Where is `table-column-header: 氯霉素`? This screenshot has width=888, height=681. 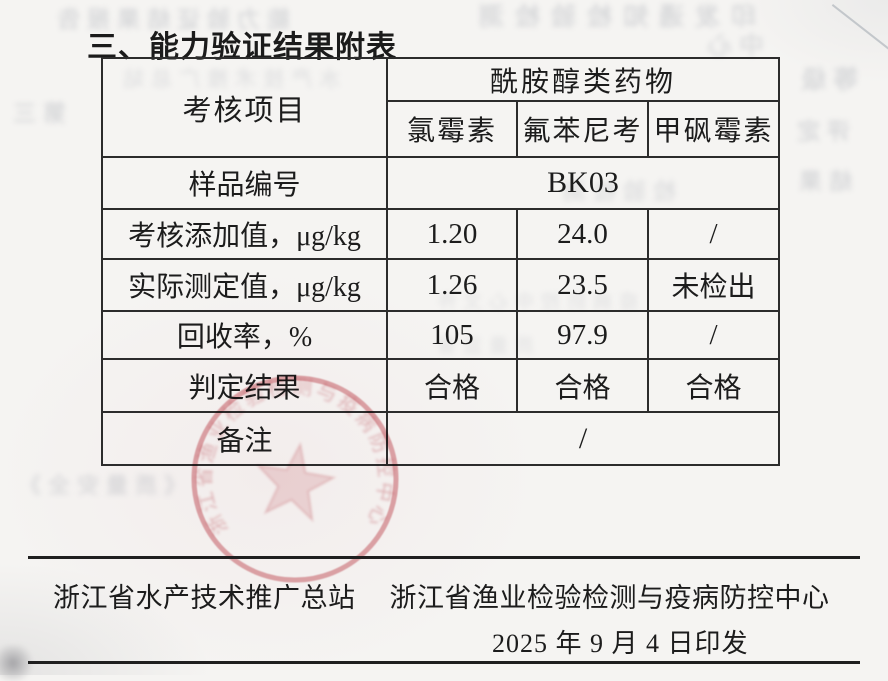 table-column-header: 氯霉素 is located at coordinates (453, 130).